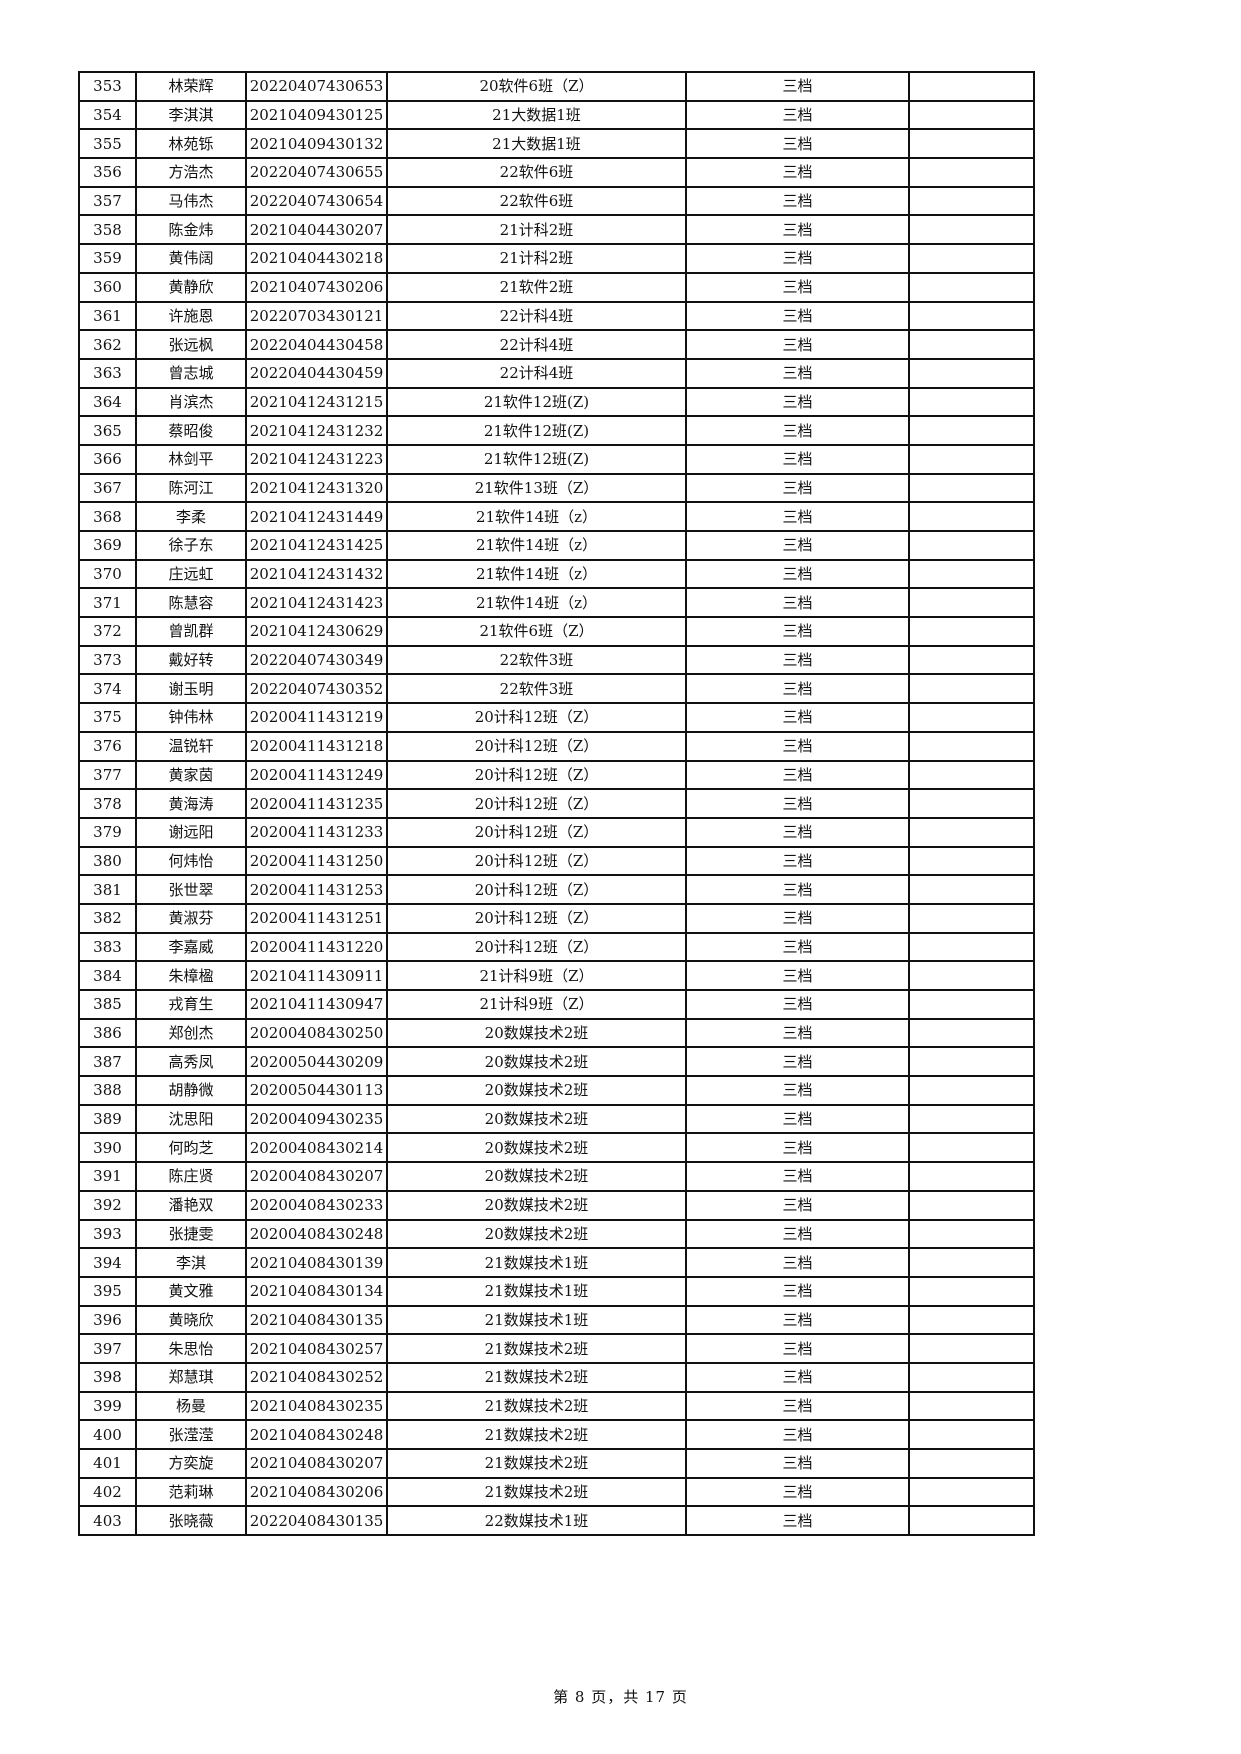 Image resolution: width=1241 pixels, height=1754 pixels. What do you see at coordinates (107, 545) in the screenshot?
I see `row-number-cell: 369` at bounding box center [107, 545].